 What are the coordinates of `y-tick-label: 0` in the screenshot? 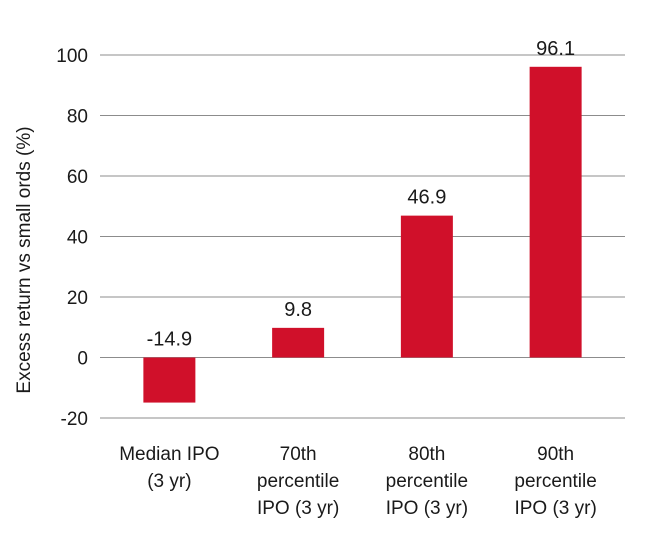 It's located at (82, 359).